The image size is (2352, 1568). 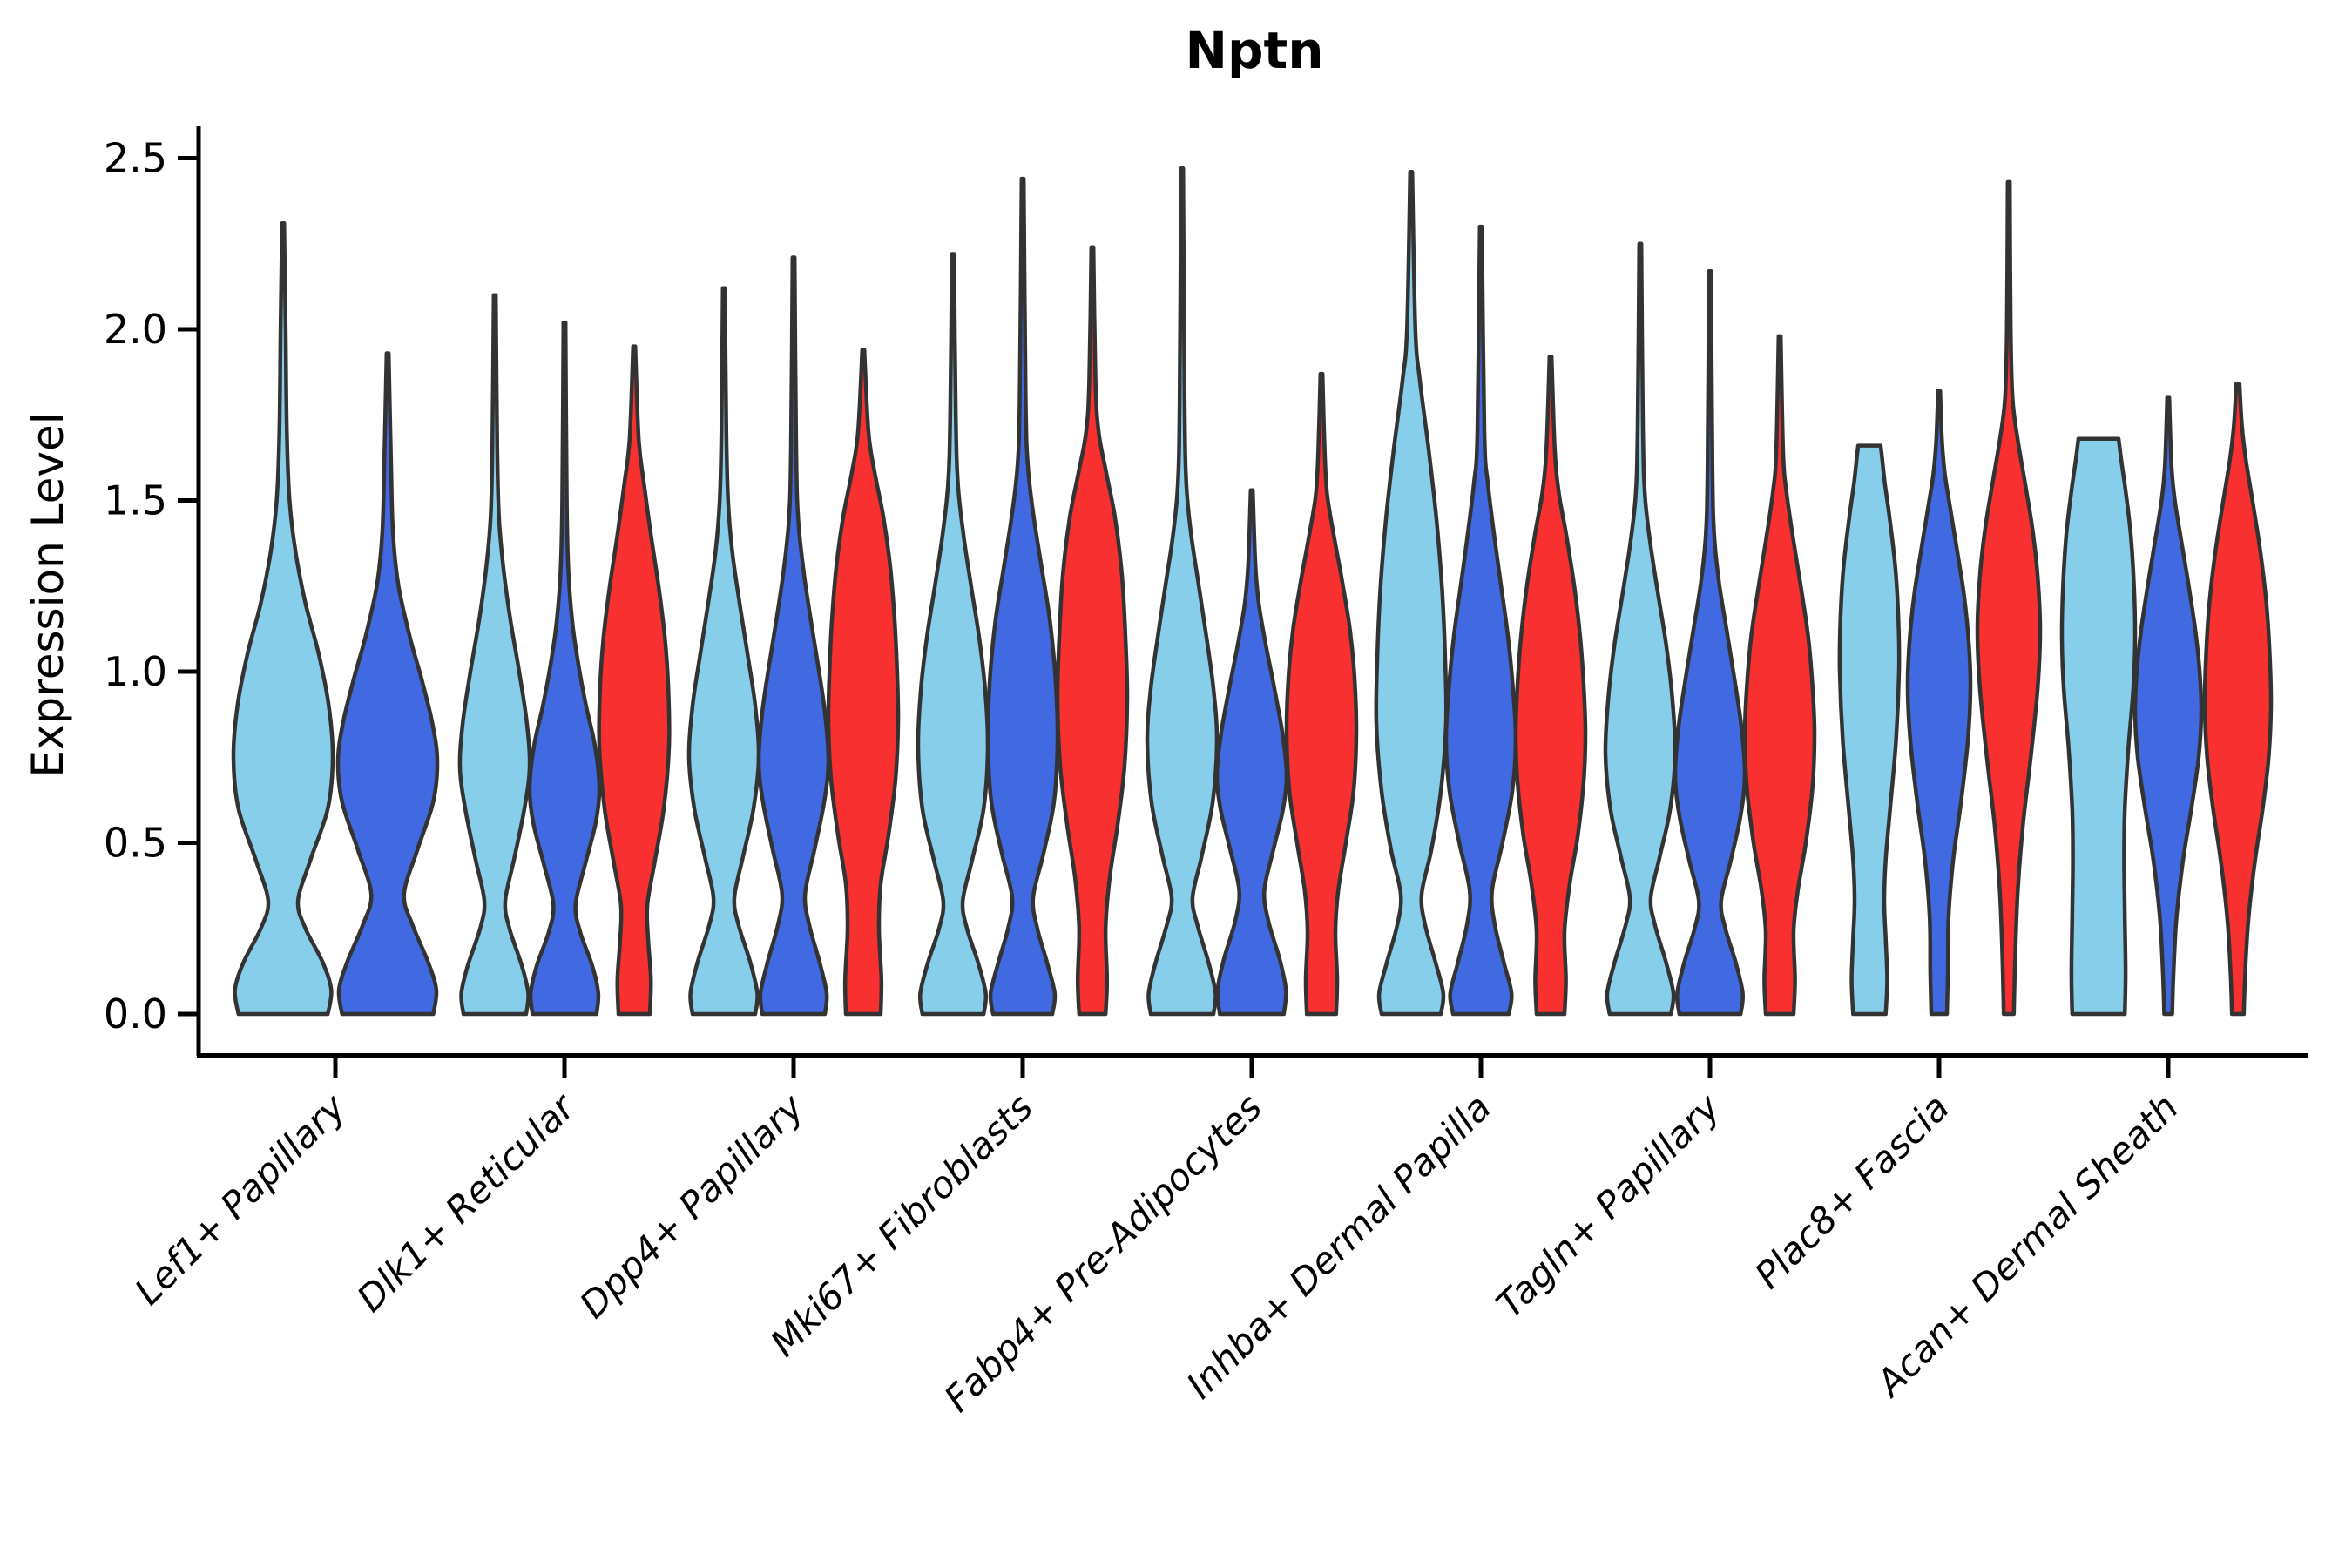 I want to click on violin-7-condition-lightblue, so click(x=1870, y=730).